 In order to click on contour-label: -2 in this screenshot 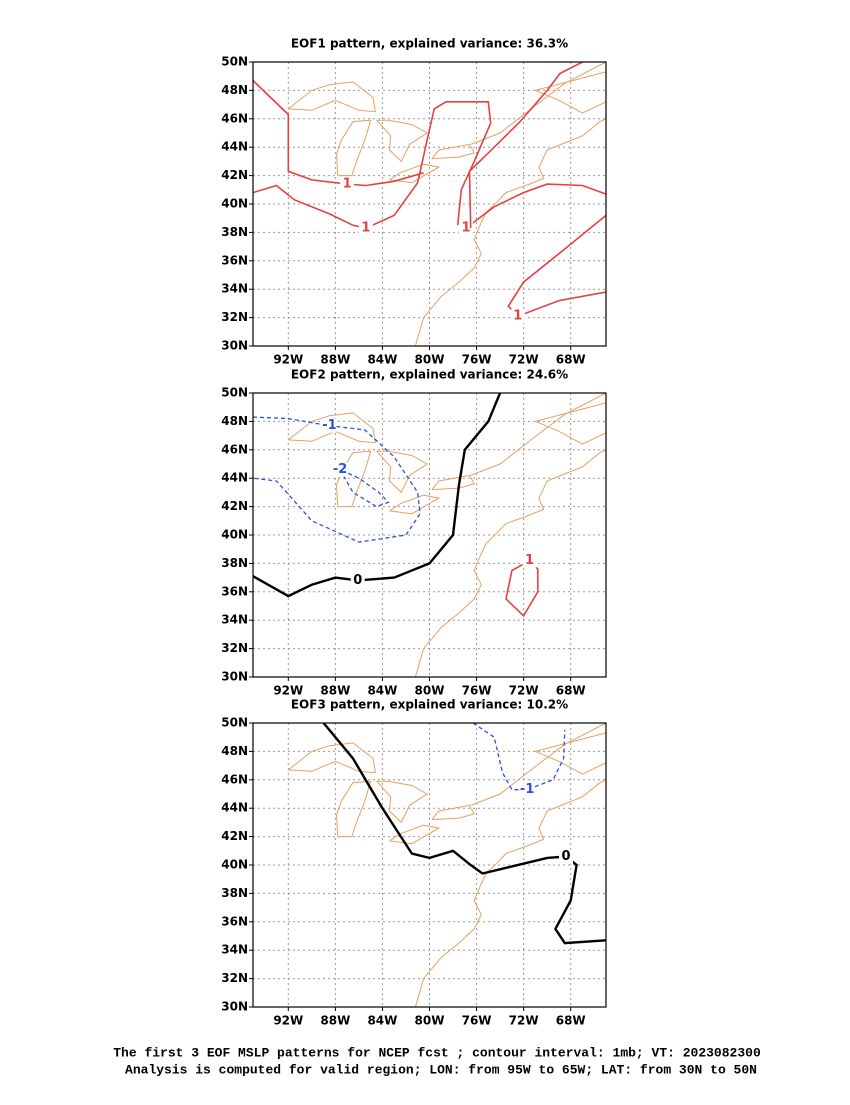, I will do `click(340, 469)`.